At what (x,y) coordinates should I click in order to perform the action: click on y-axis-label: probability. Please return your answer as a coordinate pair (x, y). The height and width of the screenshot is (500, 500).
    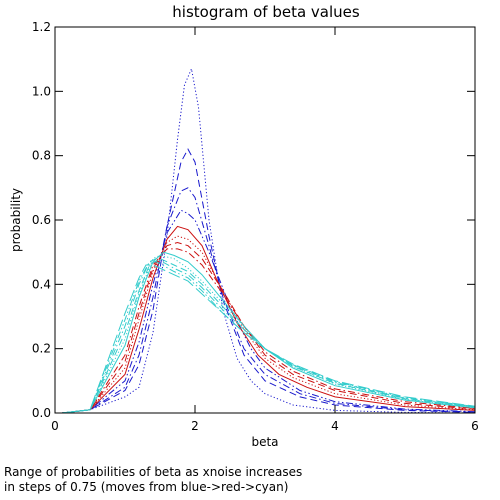
    Looking at the image, I should click on (16, 220).